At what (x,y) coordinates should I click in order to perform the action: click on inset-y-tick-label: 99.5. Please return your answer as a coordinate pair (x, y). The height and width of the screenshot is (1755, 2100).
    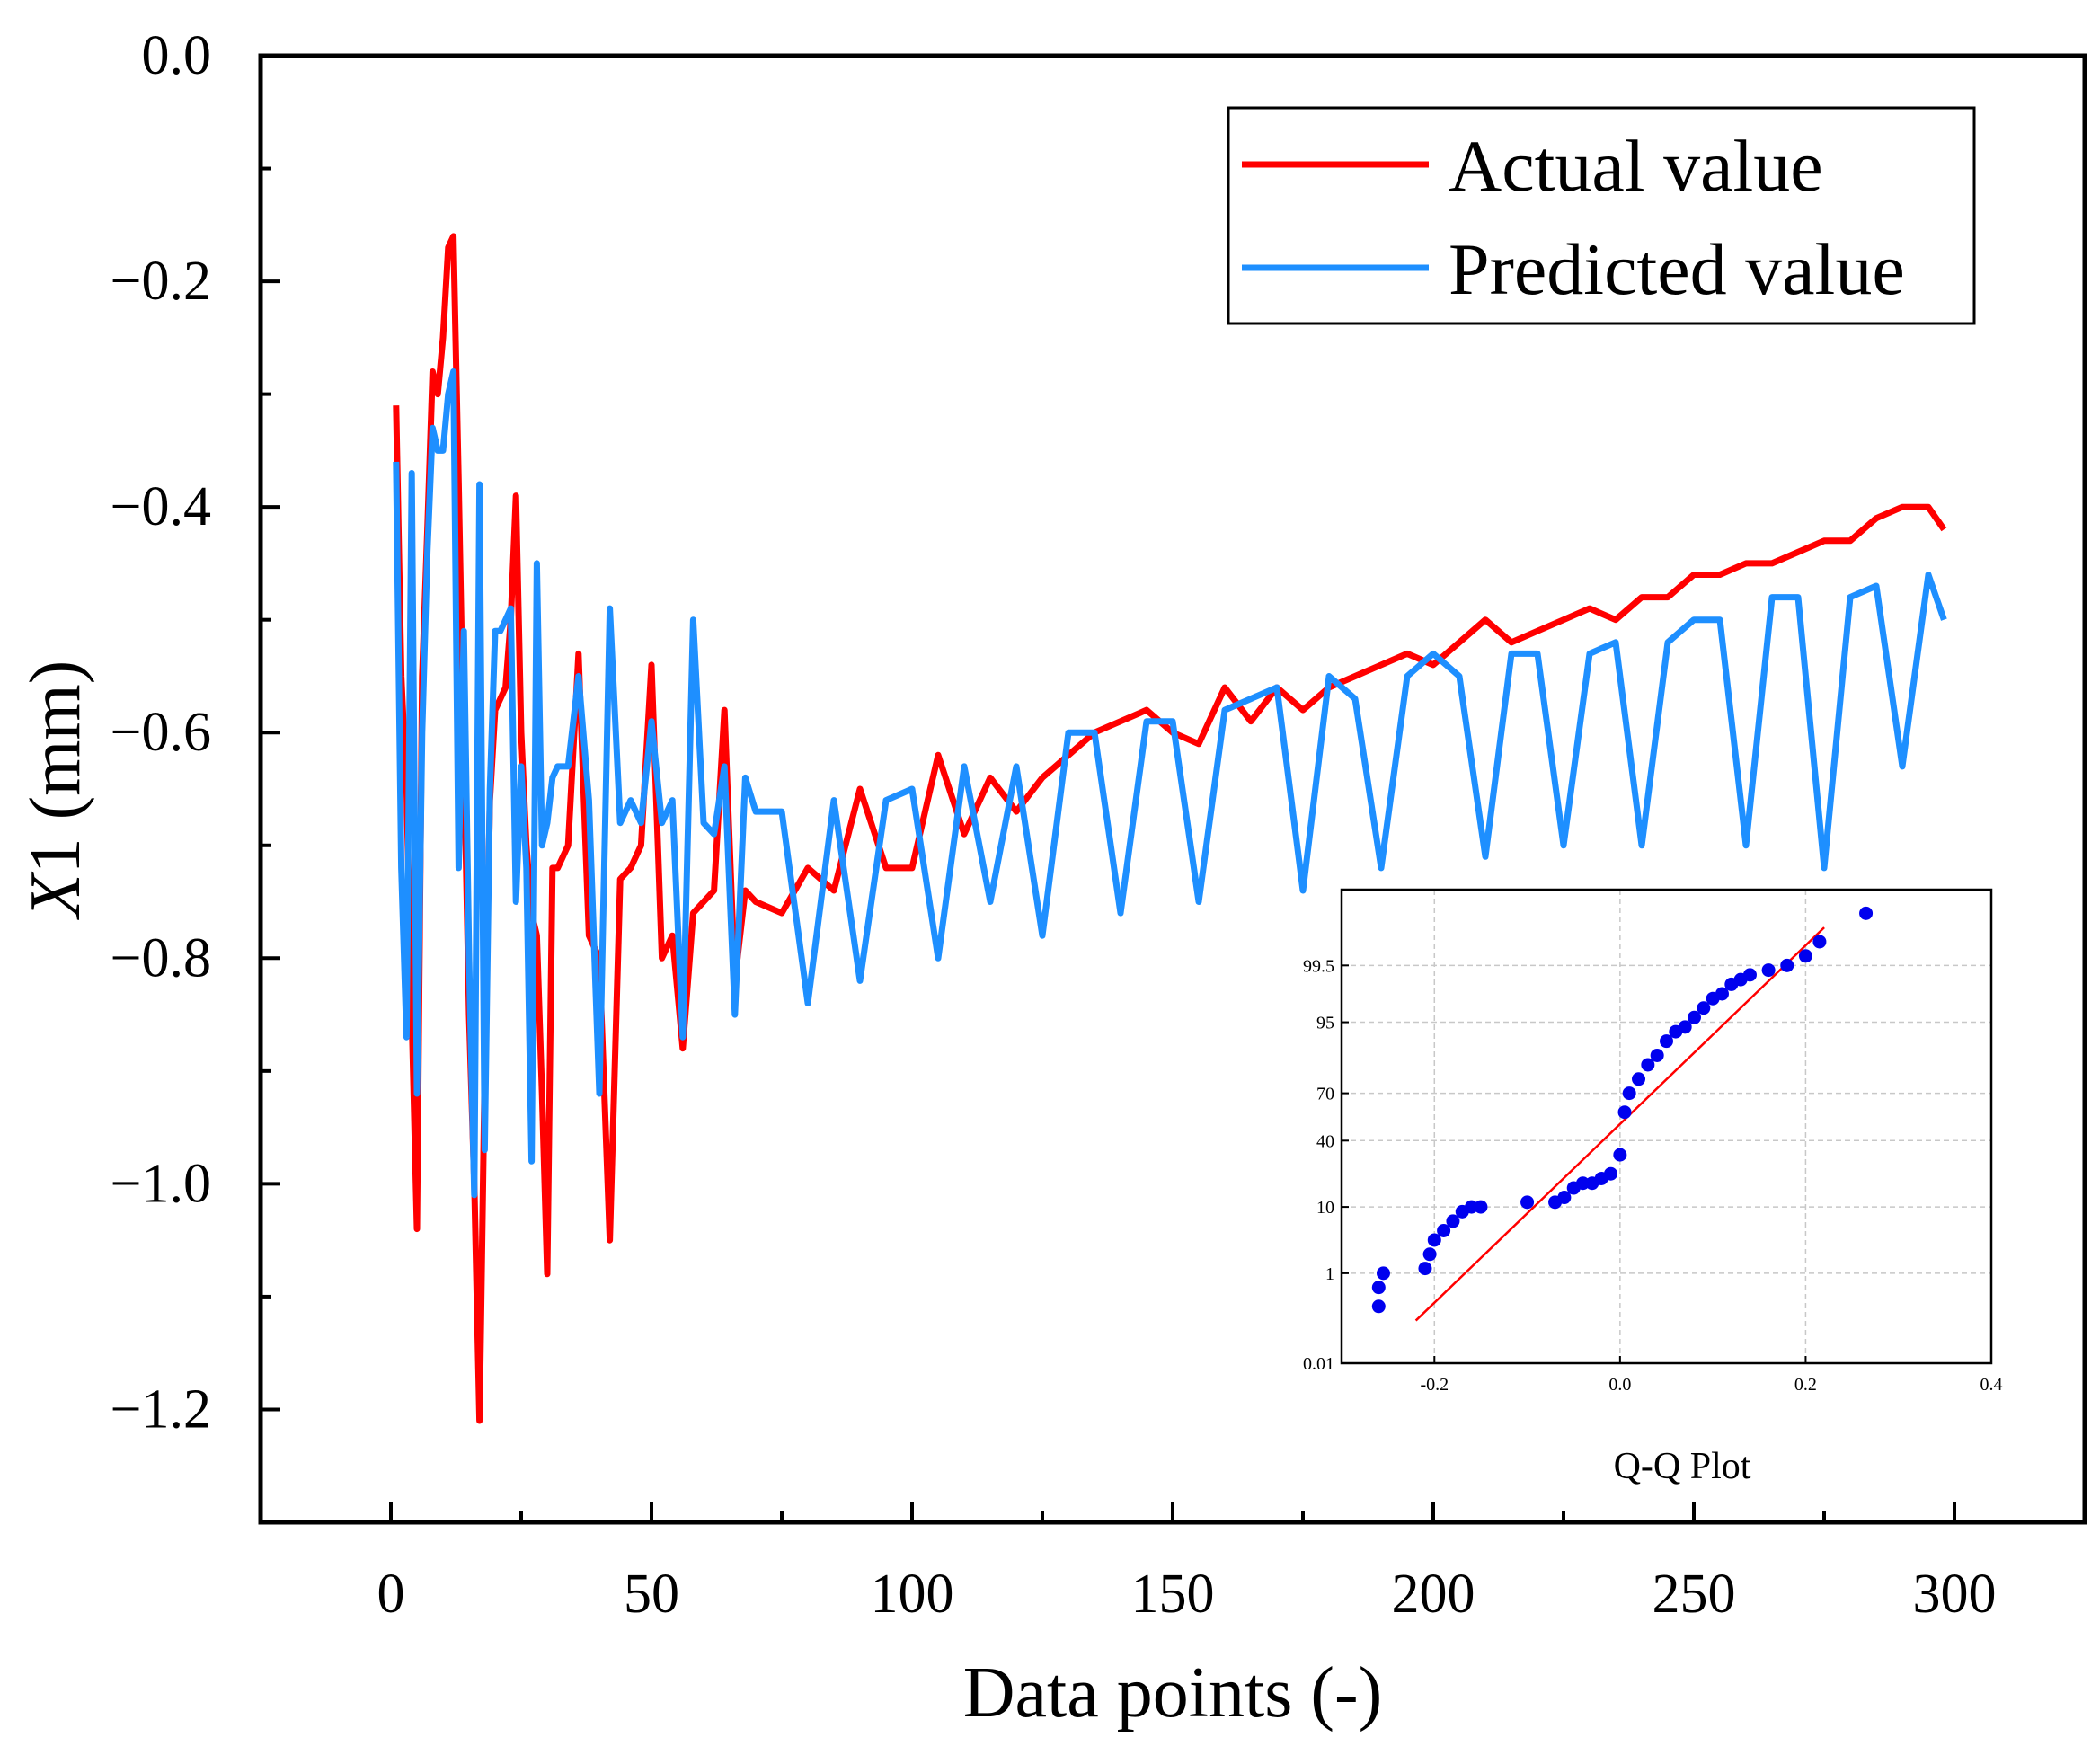
    Looking at the image, I should click on (1318, 966).